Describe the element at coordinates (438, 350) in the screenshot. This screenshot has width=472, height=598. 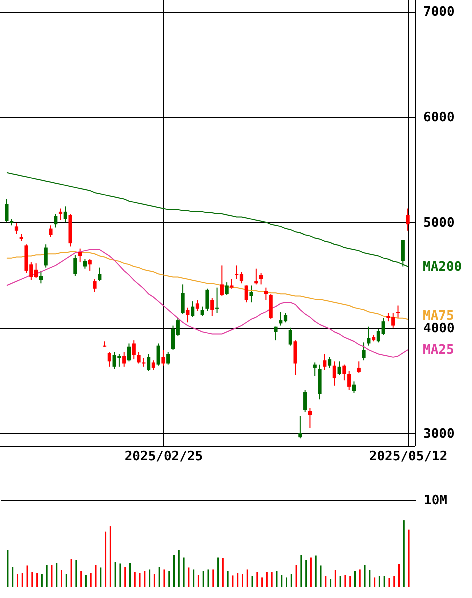
I see `series-label: MA25` at that location.